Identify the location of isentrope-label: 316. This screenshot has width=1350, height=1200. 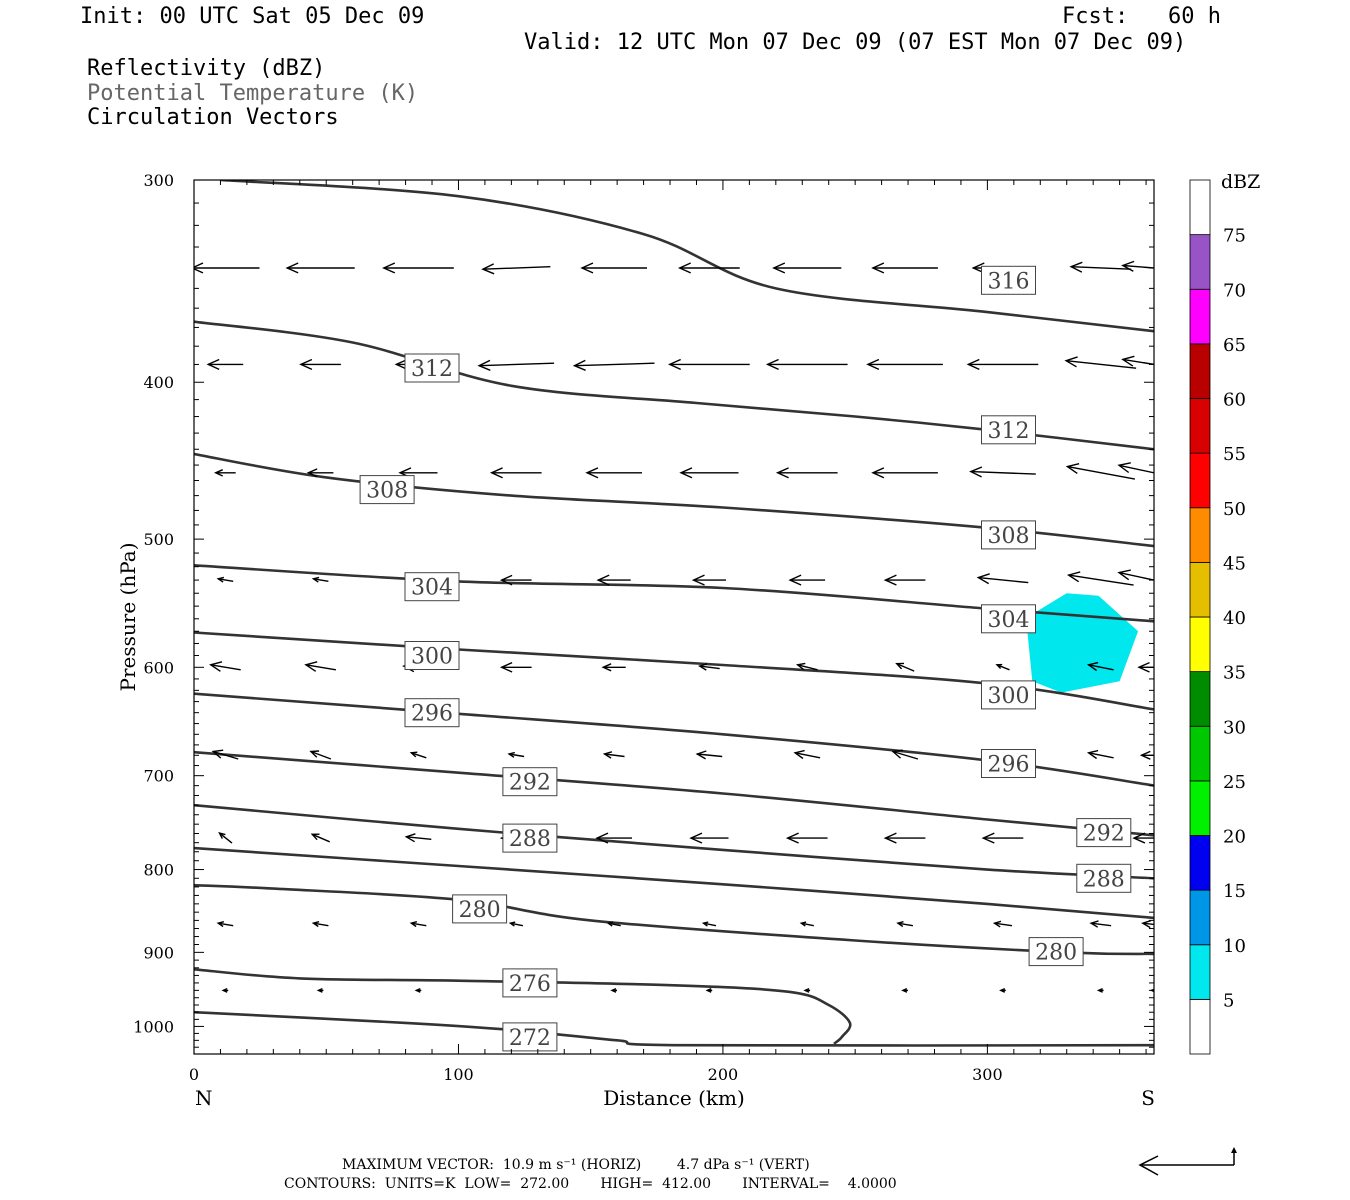
(1008, 280).